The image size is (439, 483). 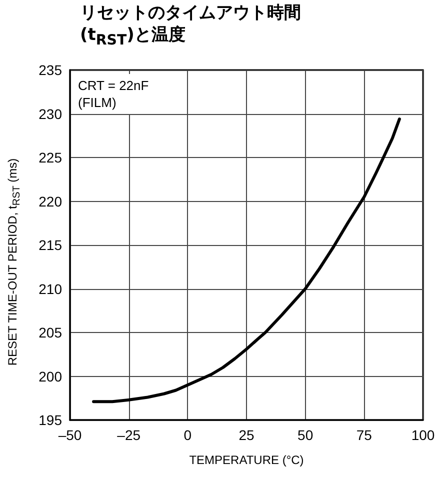 What do you see at coordinates (113, 94) in the screenshot?
I see `annotation: CRT = 22nF (FILM)` at bounding box center [113, 94].